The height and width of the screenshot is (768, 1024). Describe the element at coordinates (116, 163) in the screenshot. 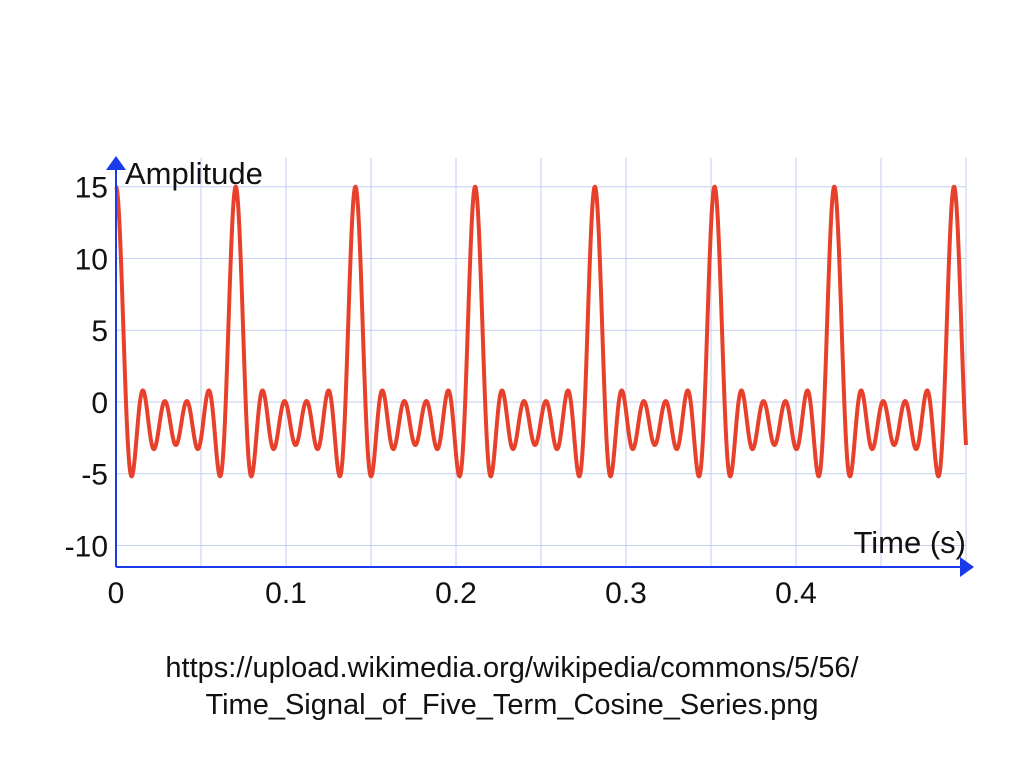

I see `y-axis-arrow` at that location.